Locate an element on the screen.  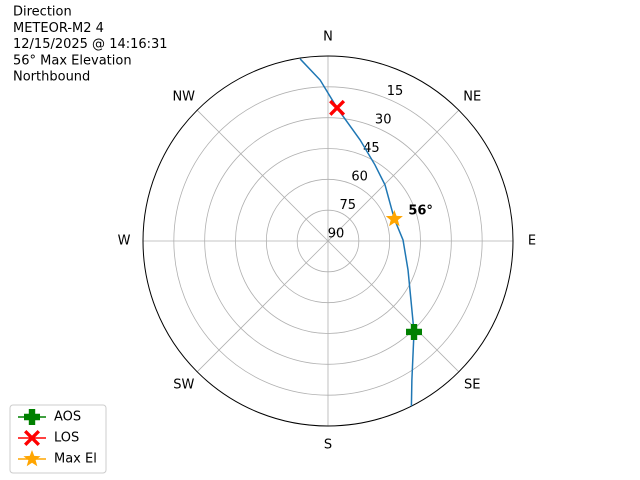
legend-label: AOS is located at coordinates (67, 417).